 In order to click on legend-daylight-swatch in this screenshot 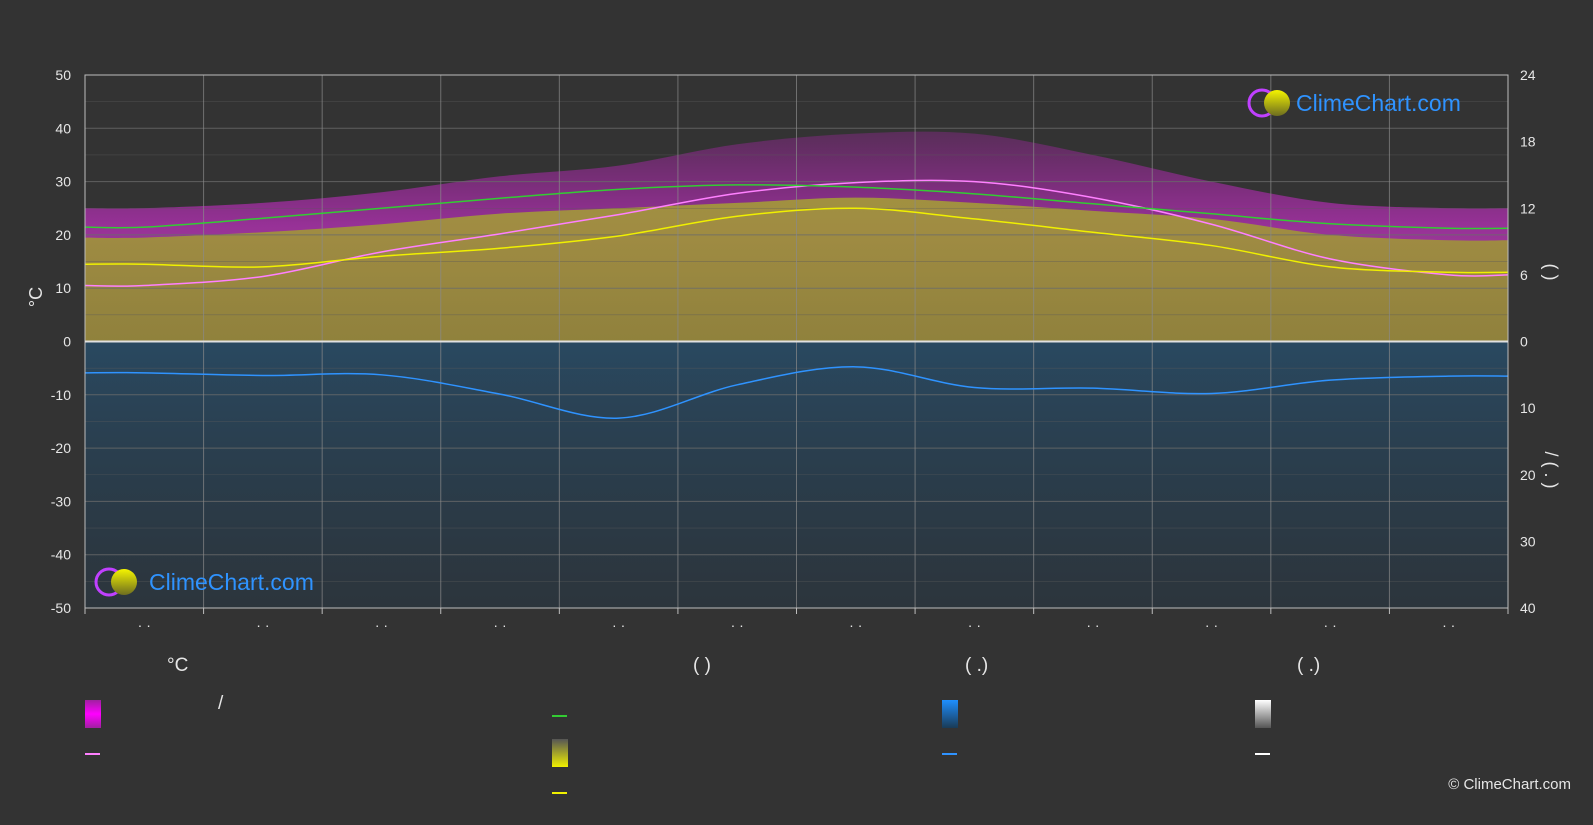, I will do `click(559, 716)`.